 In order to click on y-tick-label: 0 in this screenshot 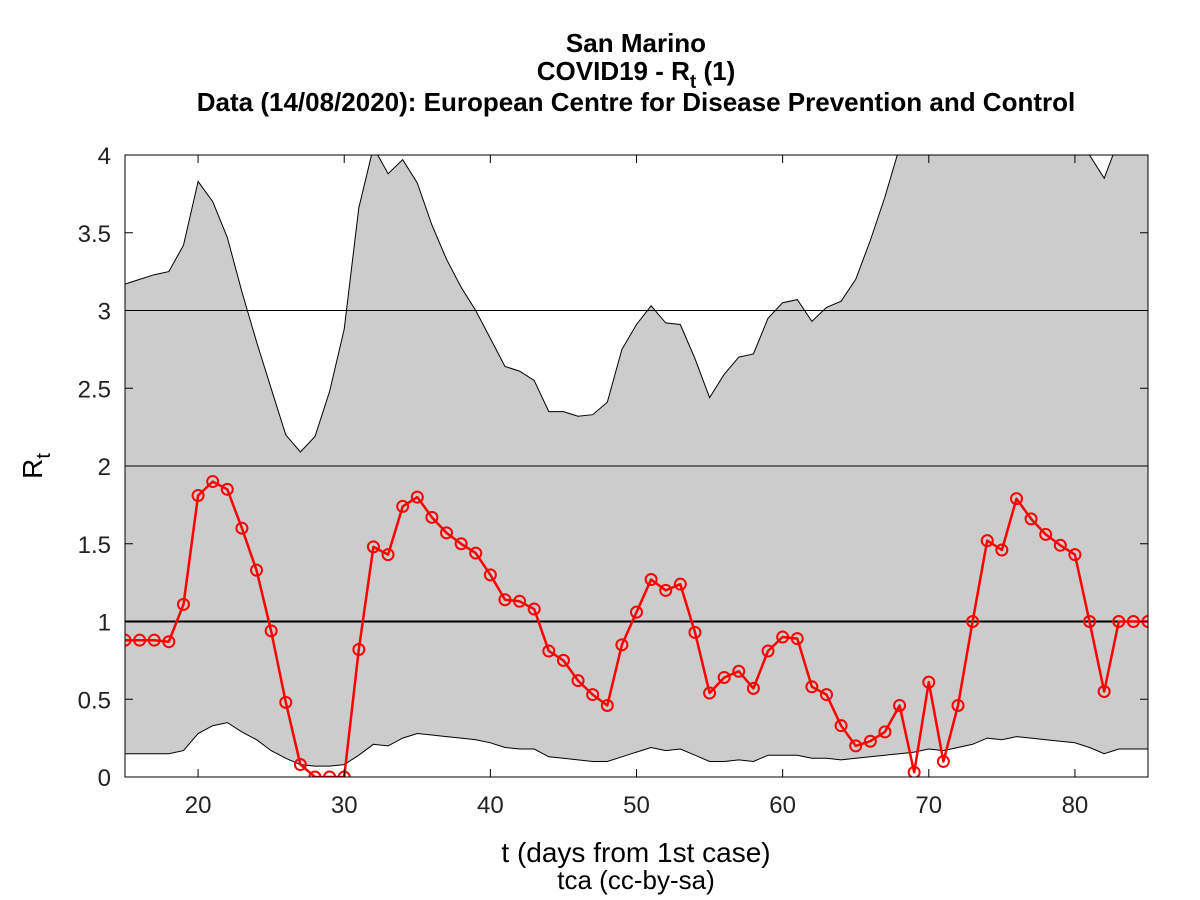, I will do `click(104, 778)`.